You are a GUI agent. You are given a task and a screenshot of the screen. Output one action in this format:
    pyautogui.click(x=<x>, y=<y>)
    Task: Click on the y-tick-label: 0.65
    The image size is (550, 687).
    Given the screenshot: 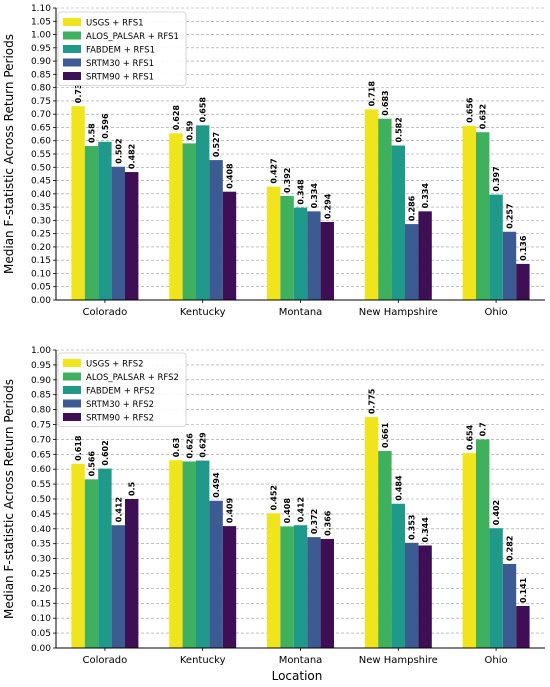 What is the action you would take?
    pyautogui.click(x=41, y=455)
    